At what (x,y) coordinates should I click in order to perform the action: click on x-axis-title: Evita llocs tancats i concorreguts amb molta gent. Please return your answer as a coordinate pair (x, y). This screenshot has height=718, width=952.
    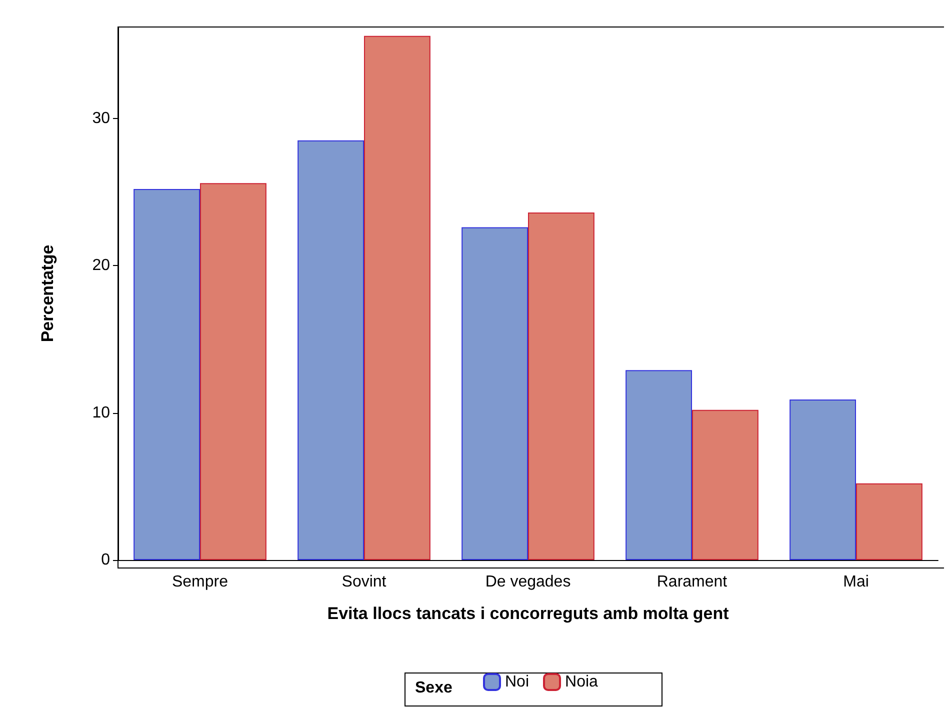
    Looking at the image, I should click on (528, 613).